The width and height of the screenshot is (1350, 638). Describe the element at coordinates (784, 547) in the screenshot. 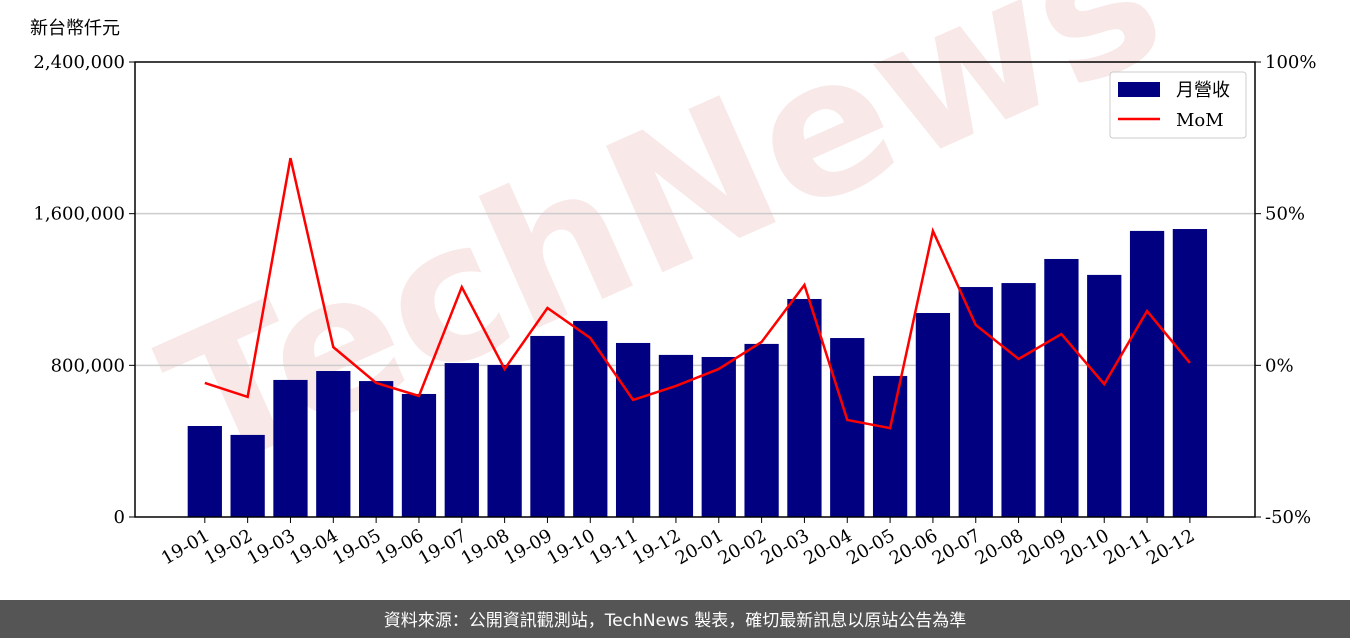

I see `x-tick-label: 20-03` at that location.